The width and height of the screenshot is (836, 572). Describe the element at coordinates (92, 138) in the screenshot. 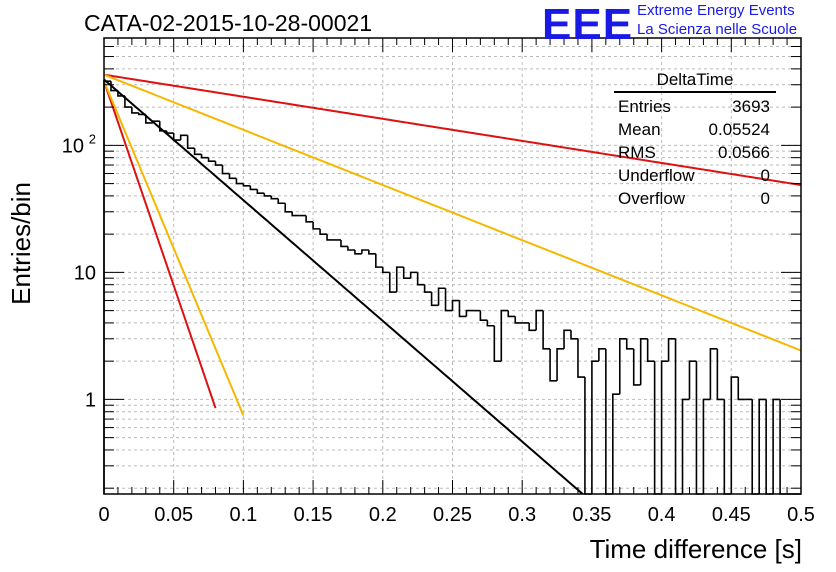

I see `y-tick-exponent: 2` at that location.